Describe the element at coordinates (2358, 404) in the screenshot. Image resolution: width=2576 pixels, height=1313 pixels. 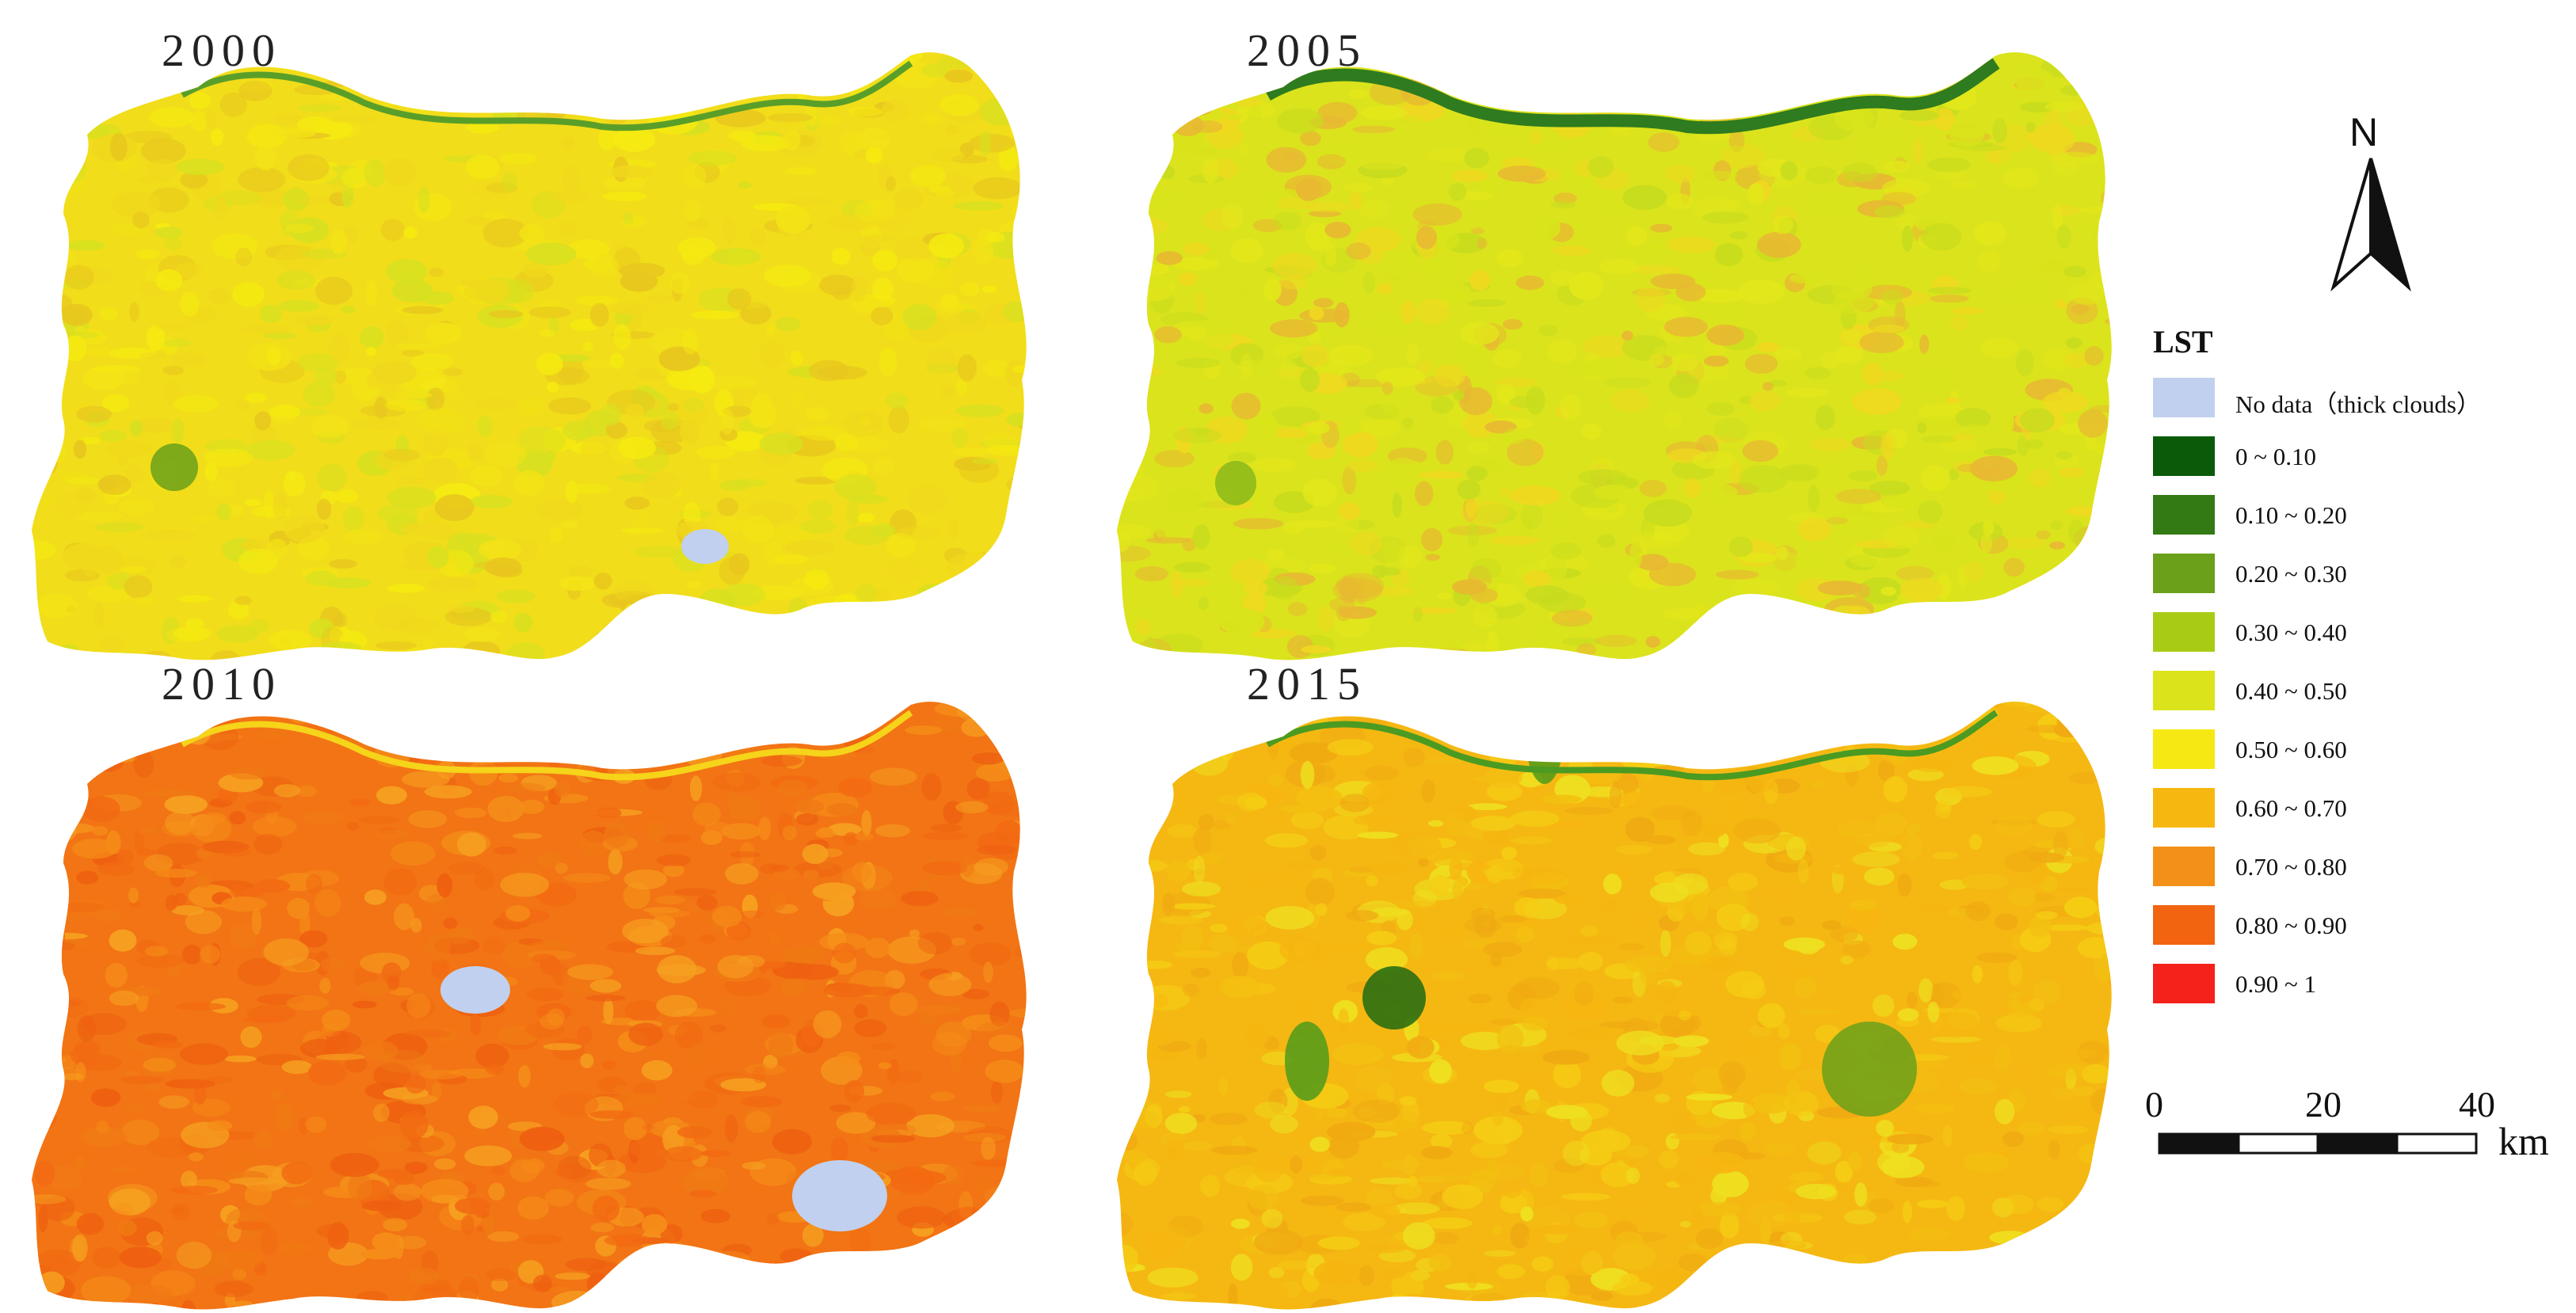
I see `legend-label: No data（thick clouds）` at that location.